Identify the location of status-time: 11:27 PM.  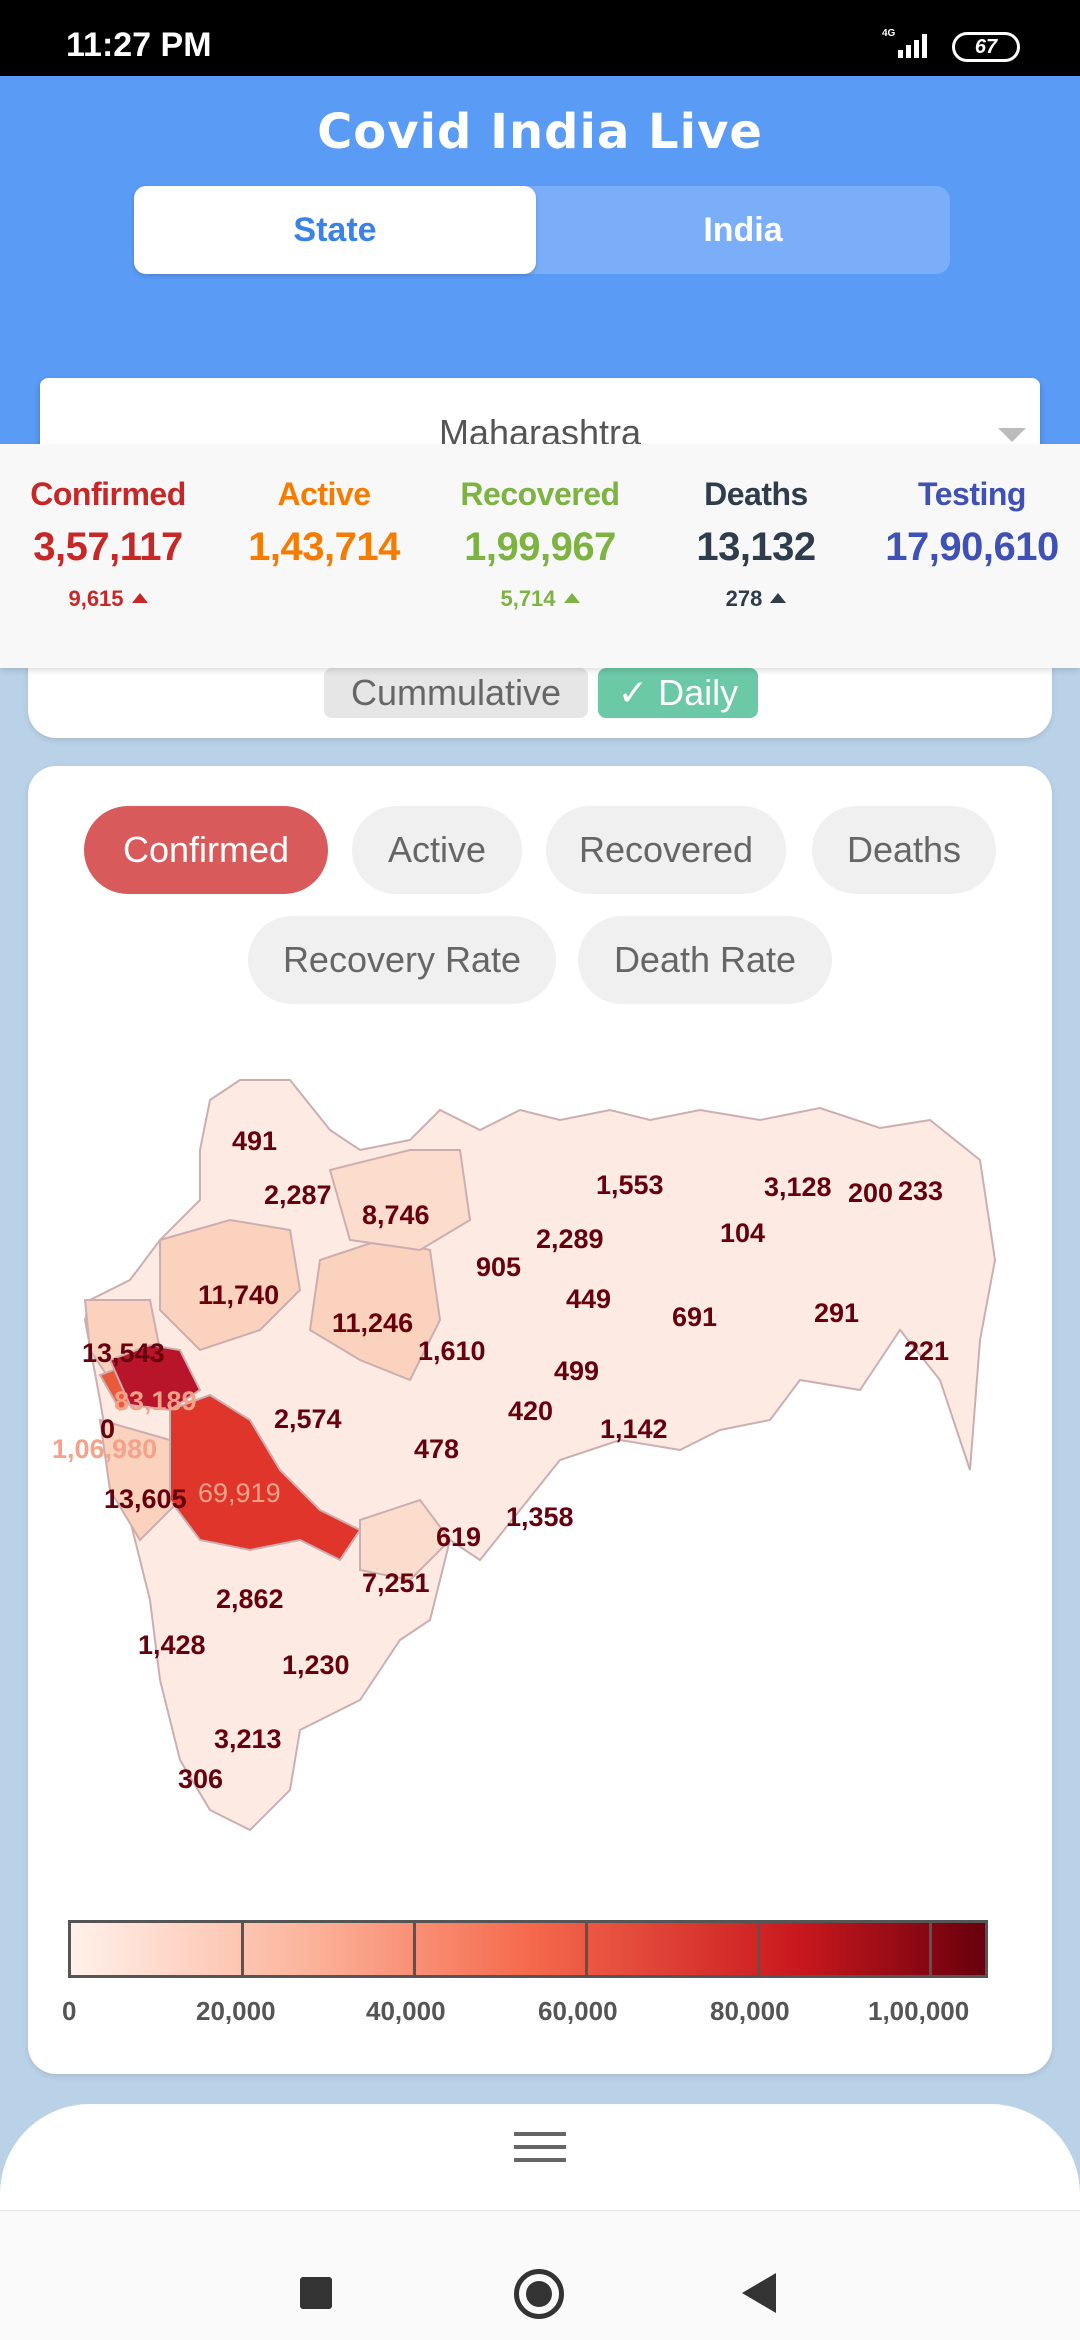
(139, 45).